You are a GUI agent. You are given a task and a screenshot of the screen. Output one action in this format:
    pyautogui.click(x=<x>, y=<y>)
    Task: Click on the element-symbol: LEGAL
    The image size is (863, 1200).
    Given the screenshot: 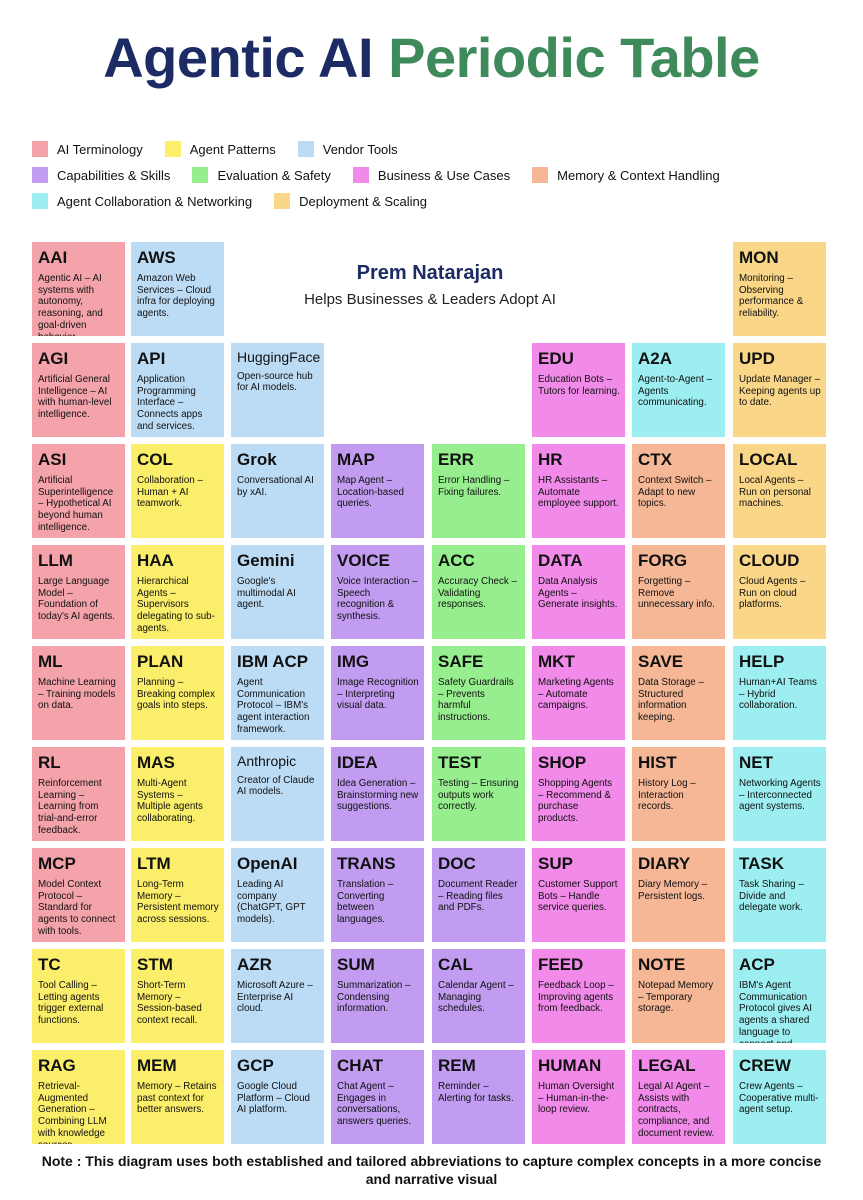 What is the action you would take?
    pyautogui.click(x=667, y=1065)
    